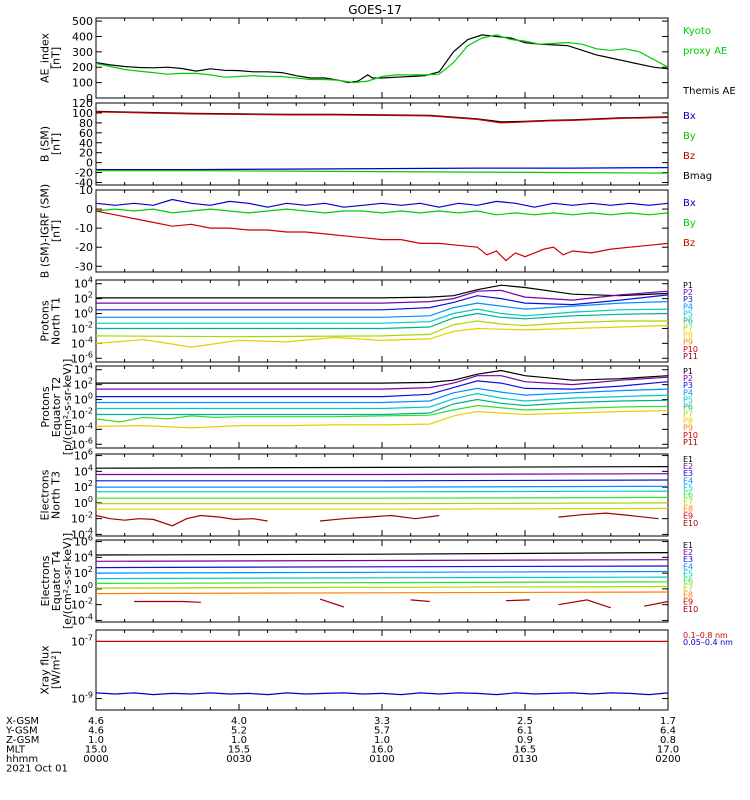 The width and height of the screenshot is (750, 800). I want to click on x-row-label: Y-GSM, so click(21, 731).